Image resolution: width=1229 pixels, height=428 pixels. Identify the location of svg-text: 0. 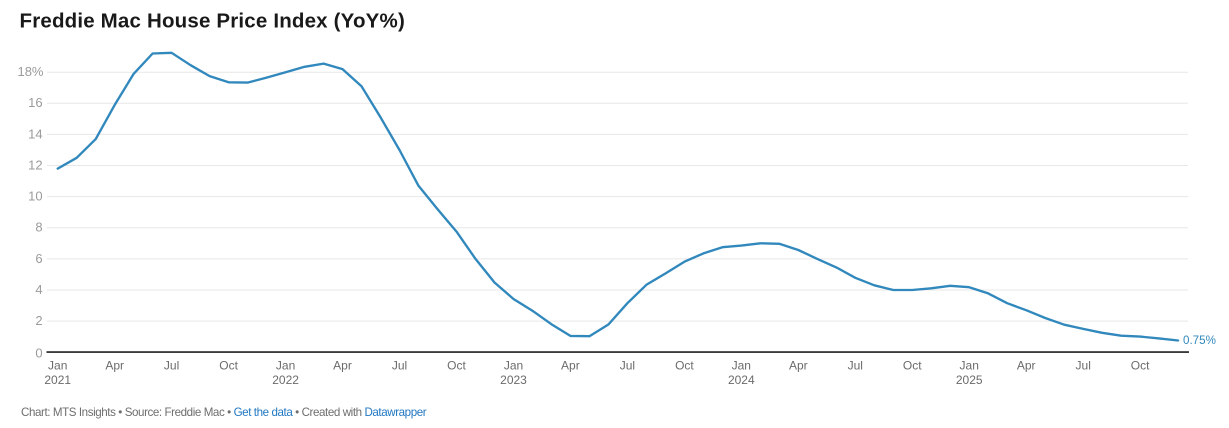
(38, 353).